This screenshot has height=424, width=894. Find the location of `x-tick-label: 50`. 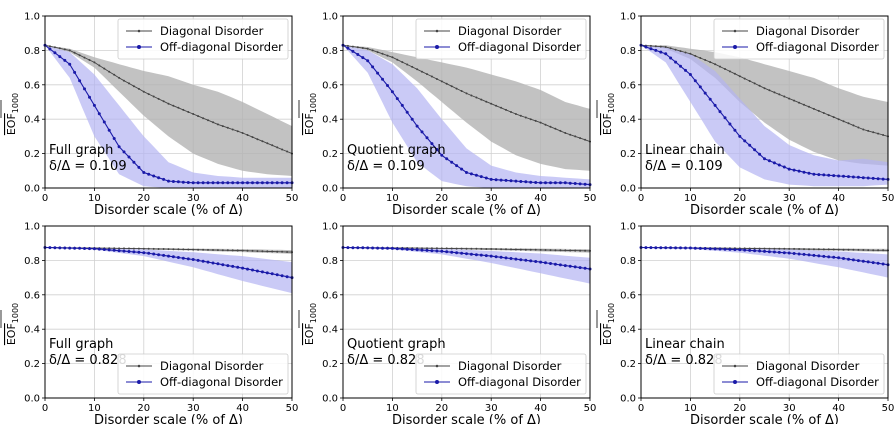

x-tick-label: 50 is located at coordinates (888, 198).